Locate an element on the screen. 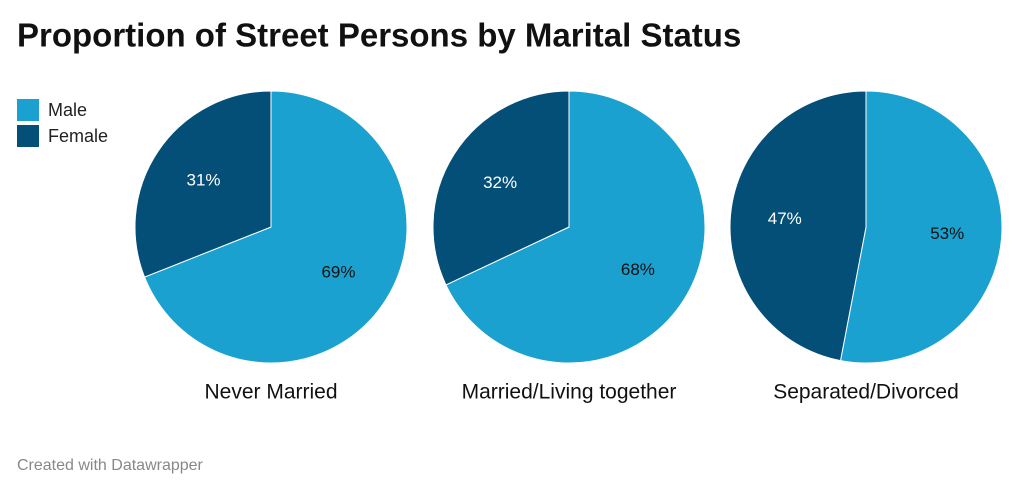 This screenshot has width=1024, height=494. value-label: 31% is located at coordinates (203, 180).